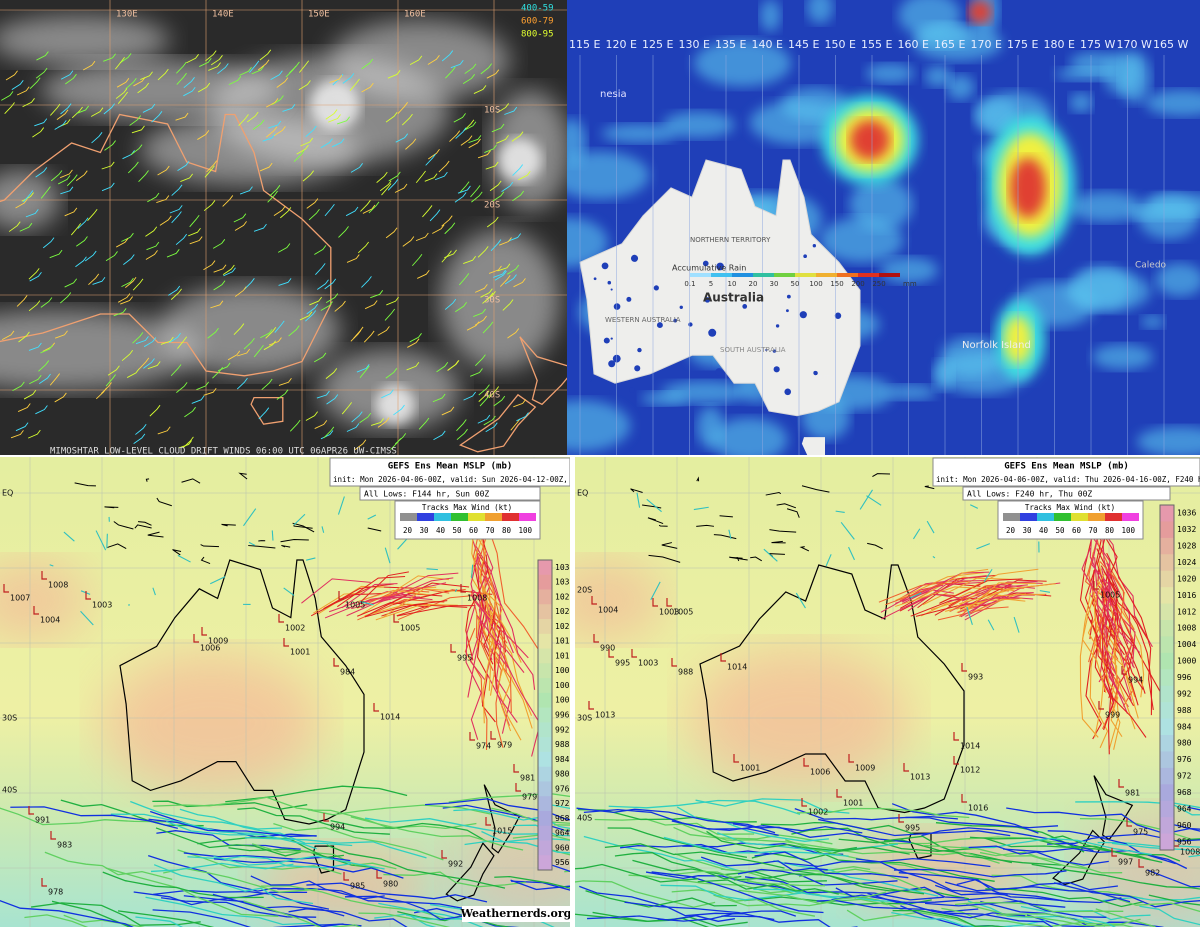 The width and height of the screenshot is (1200, 931). What do you see at coordinates (160, 90) in the screenshot?
I see `cloud` at bounding box center [160, 90].